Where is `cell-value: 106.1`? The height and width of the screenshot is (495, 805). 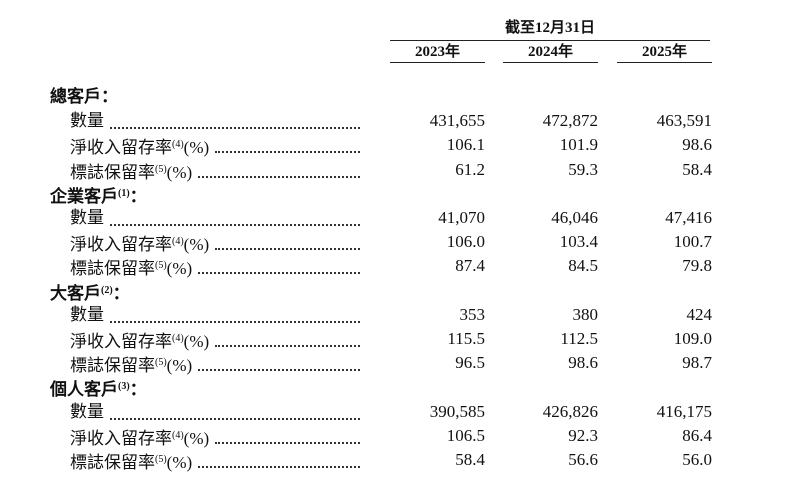 cell-value: 106.1 is located at coordinates (465, 145).